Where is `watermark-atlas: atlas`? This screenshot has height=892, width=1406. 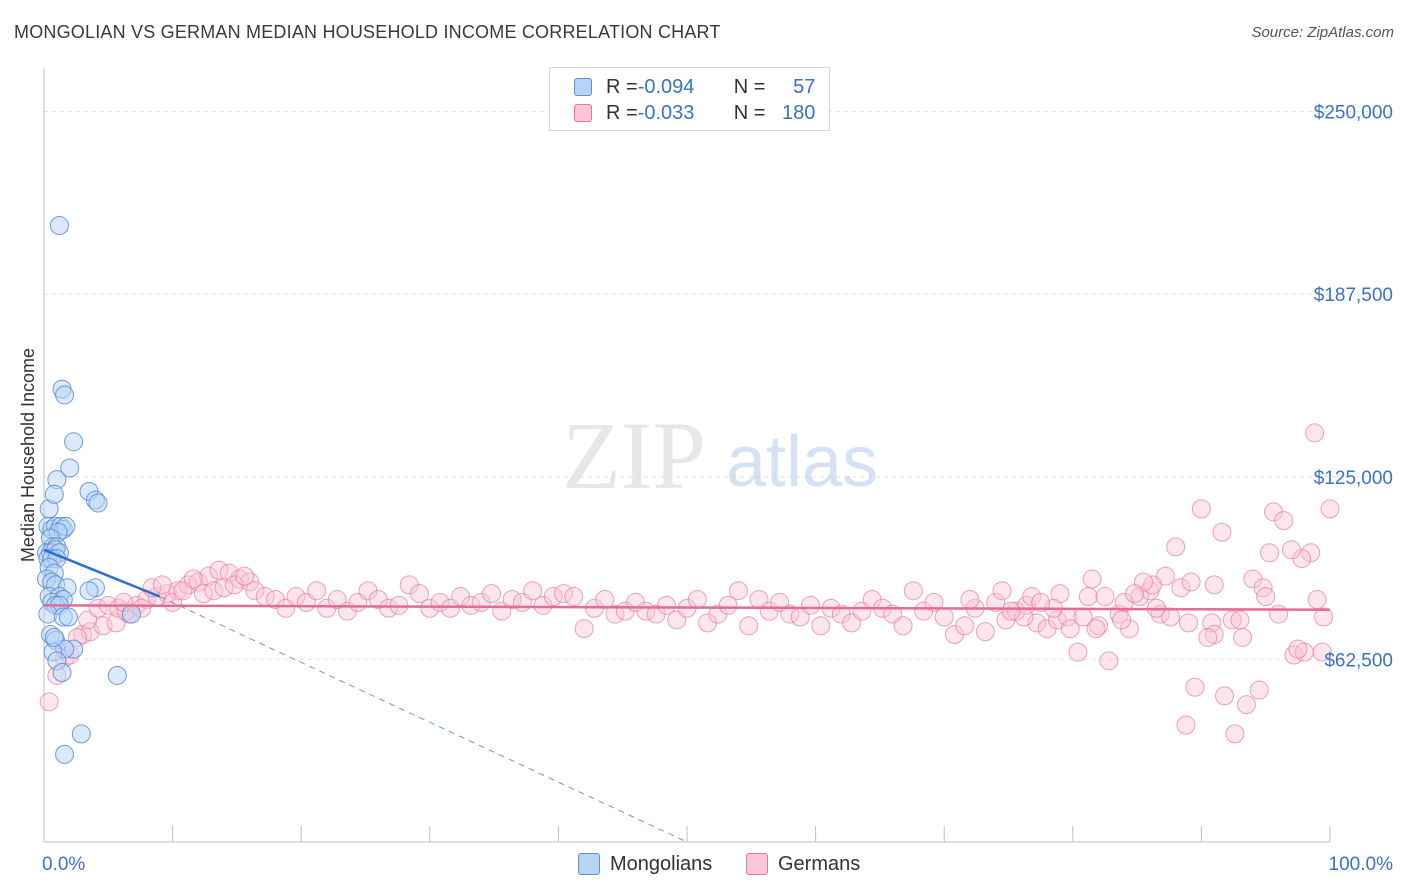 watermark-atlas: atlas is located at coordinates (802, 462).